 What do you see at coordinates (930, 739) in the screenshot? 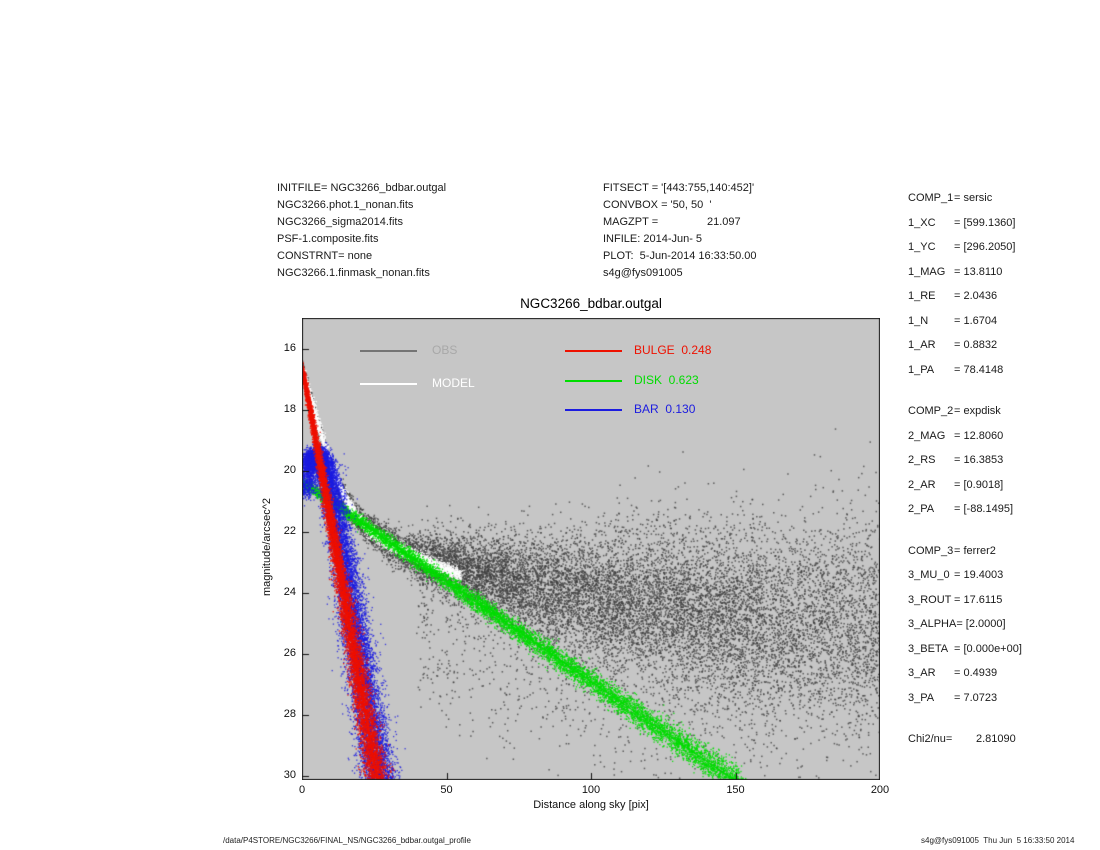
I see `chi2-label: Chi2/nu=` at bounding box center [930, 739].